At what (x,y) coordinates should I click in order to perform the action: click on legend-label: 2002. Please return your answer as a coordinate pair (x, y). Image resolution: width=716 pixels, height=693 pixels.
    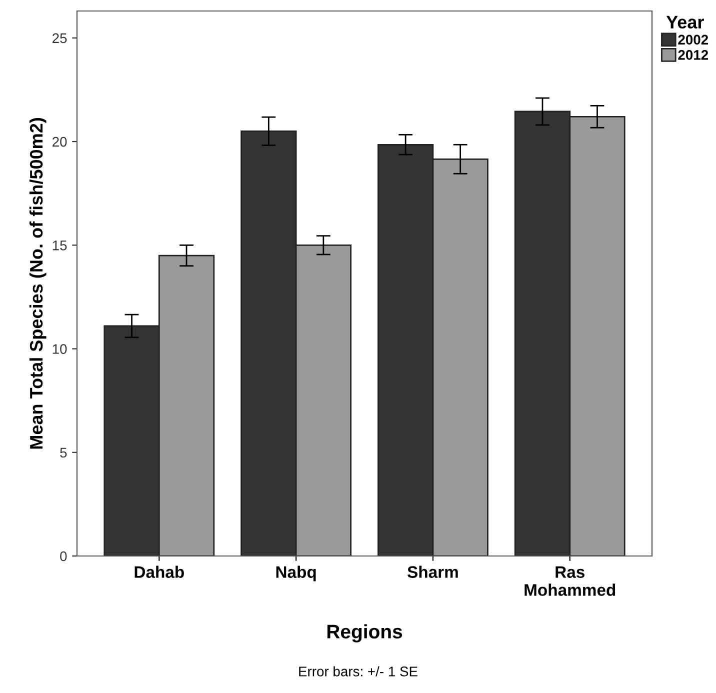
    Looking at the image, I should click on (693, 39).